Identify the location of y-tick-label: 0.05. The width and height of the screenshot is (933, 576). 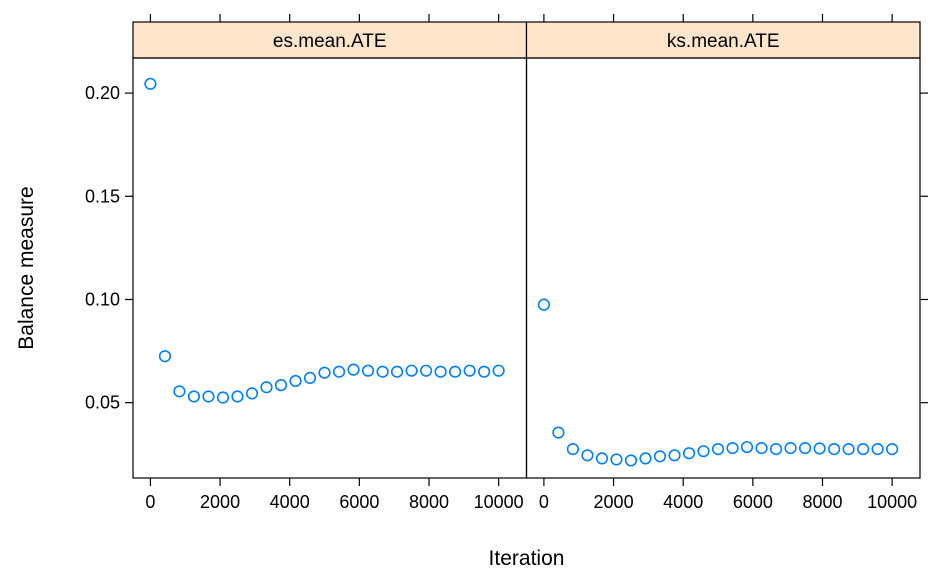
(102, 403).